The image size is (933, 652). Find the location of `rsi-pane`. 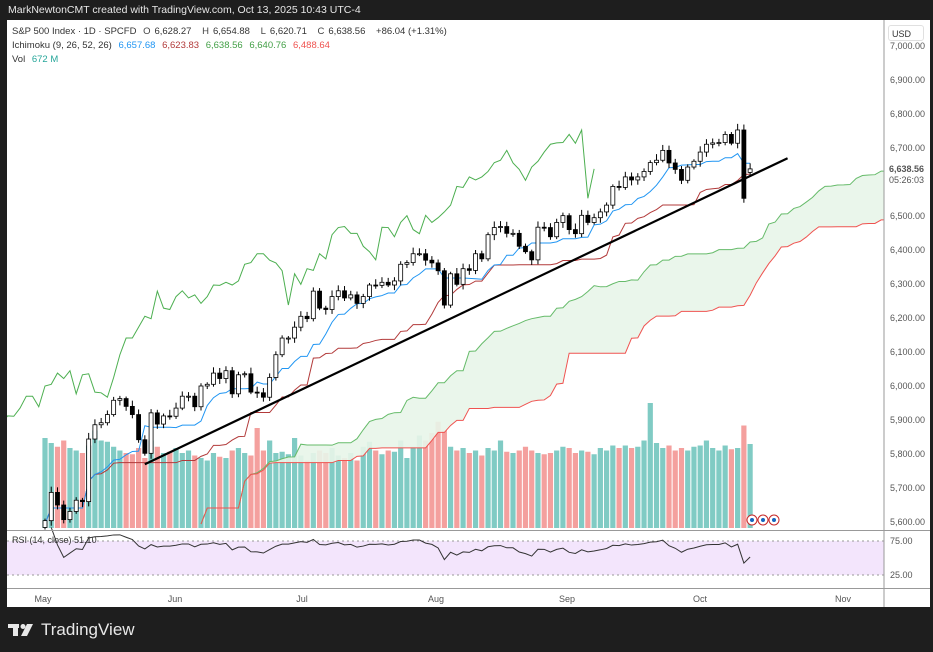

rsi-pane is located at coordinates (445, 551).